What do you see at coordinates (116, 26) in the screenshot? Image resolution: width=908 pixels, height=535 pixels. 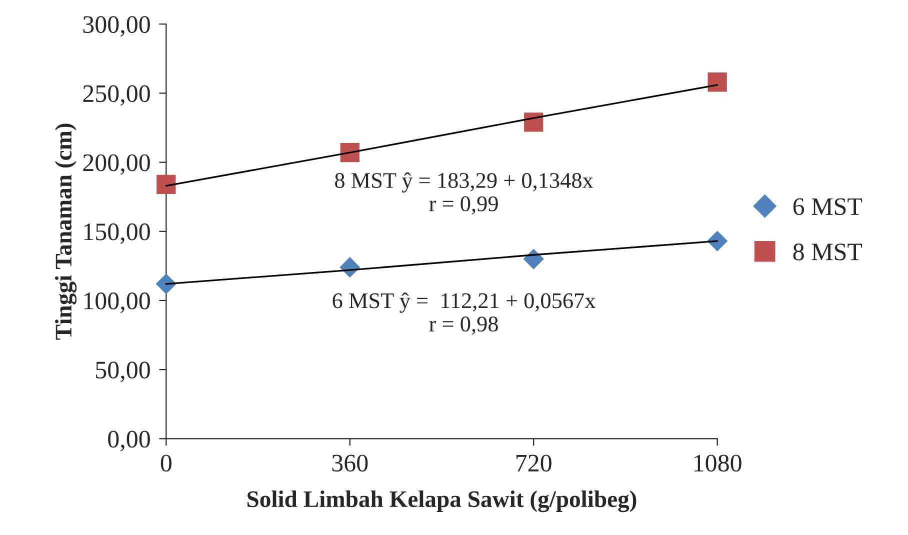 I see `y-tick-label: 300,00` at bounding box center [116, 26].